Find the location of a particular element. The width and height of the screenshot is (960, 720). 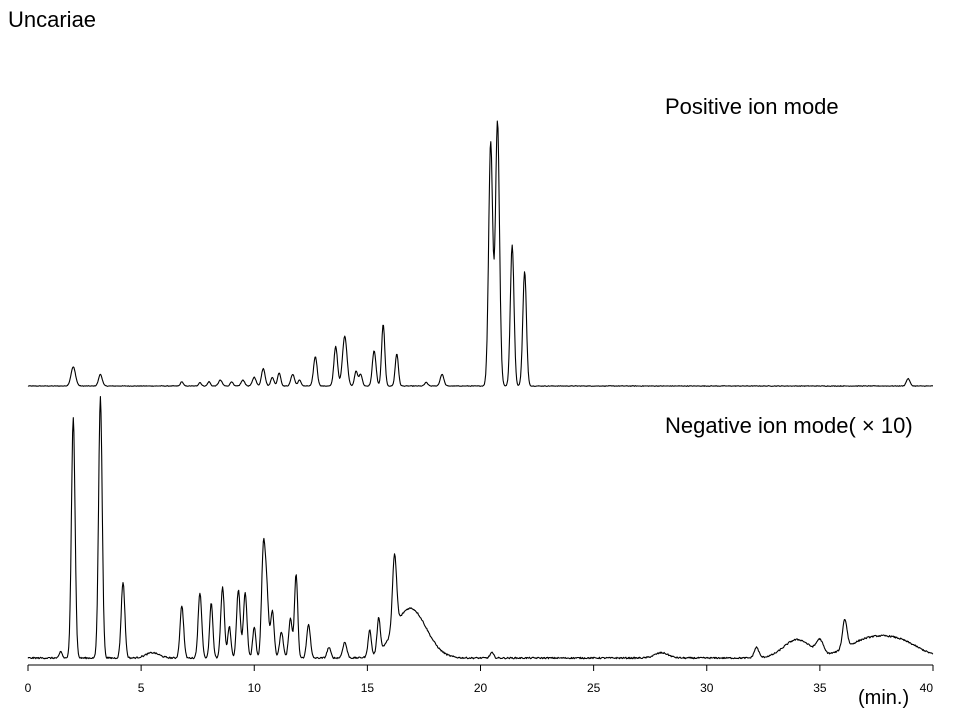

x-tick-label: 20 is located at coordinates (481, 688).